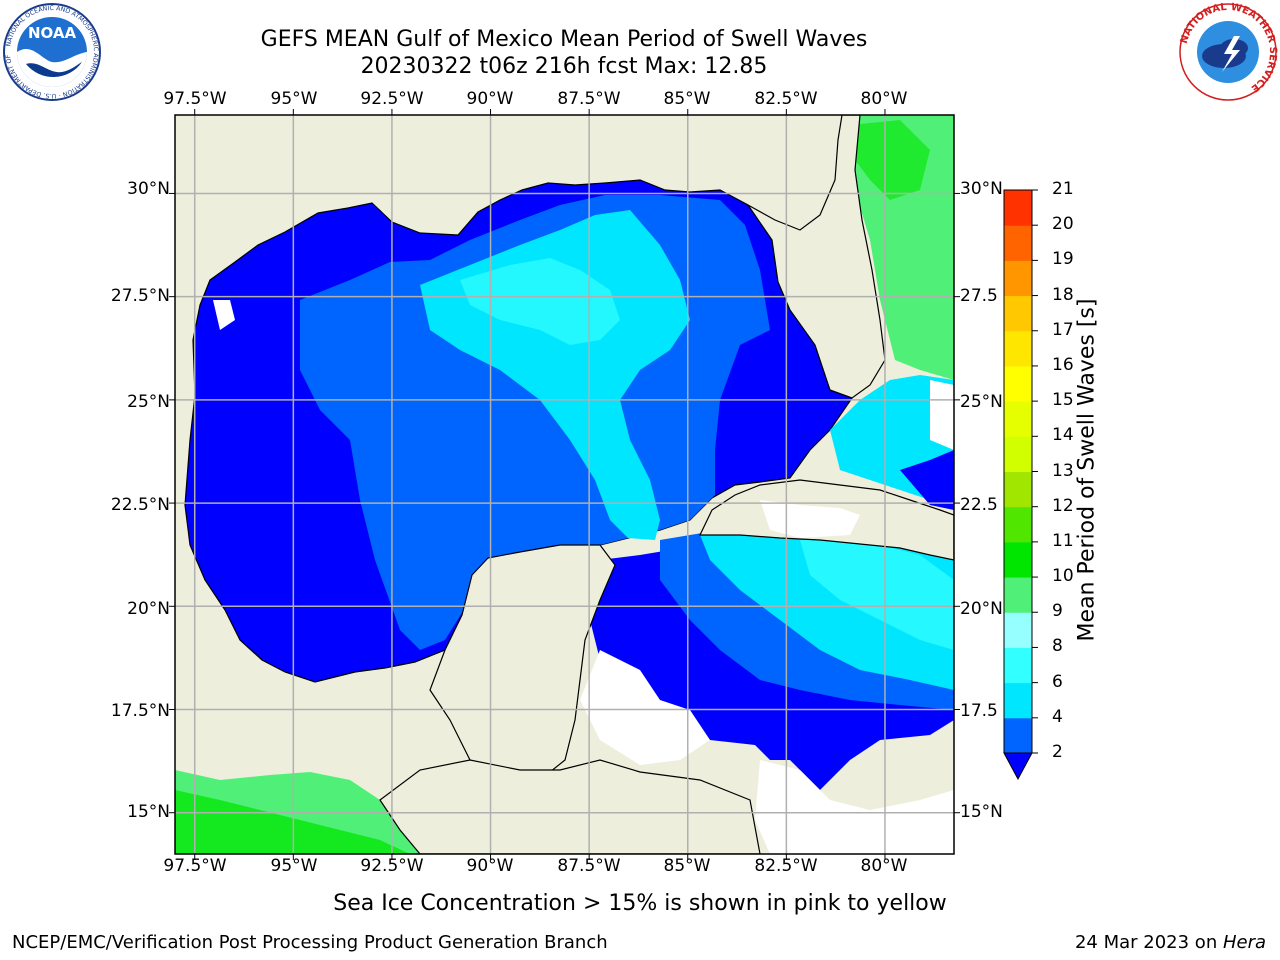 This screenshot has height=960, width=1280. Describe the element at coordinates (1087, 470) in the screenshot. I see `colorbar-label: Mean Period of Swell Waves [s]` at that location.